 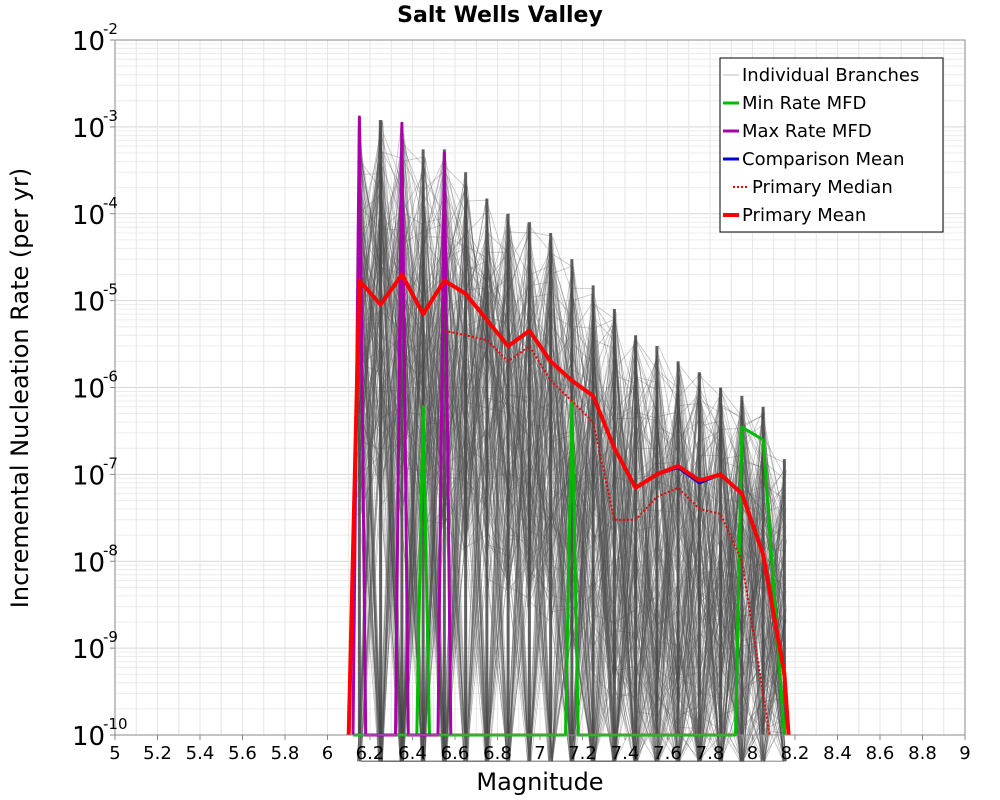 What do you see at coordinates (752, 753) in the screenshot?
I see `x-tick-label: 8` at bounding box center [752, 753].